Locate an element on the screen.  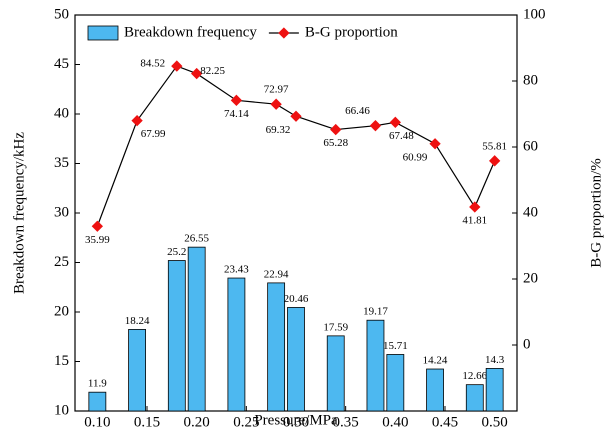
line-value-label: 69.32 is located at coordinates (278, 130).